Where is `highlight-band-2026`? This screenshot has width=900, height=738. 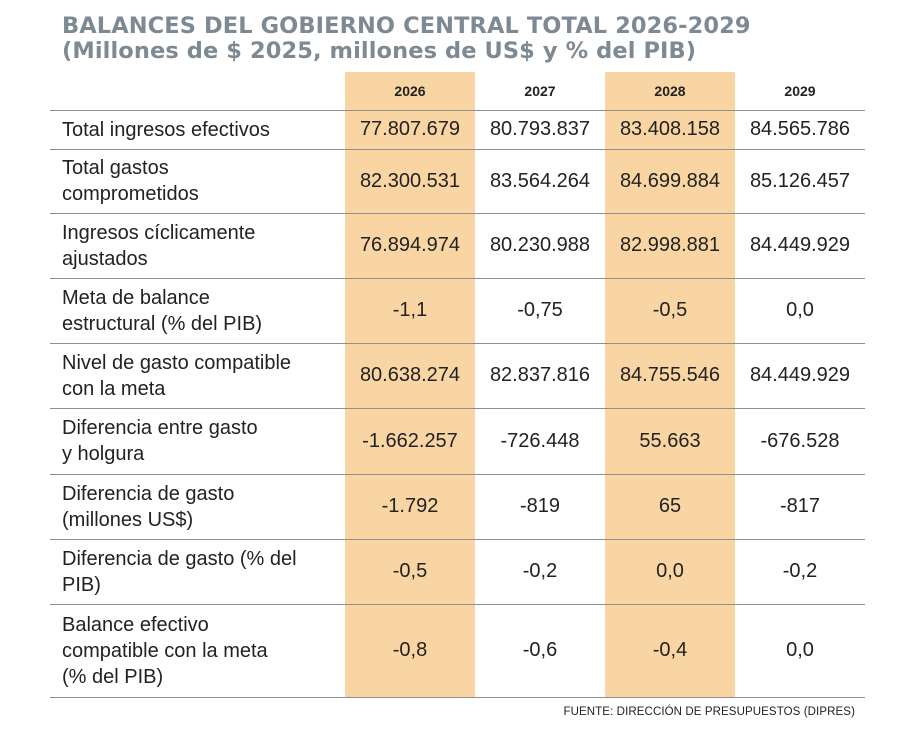 highlight-band-2026 is located at coordinates (410, 384).